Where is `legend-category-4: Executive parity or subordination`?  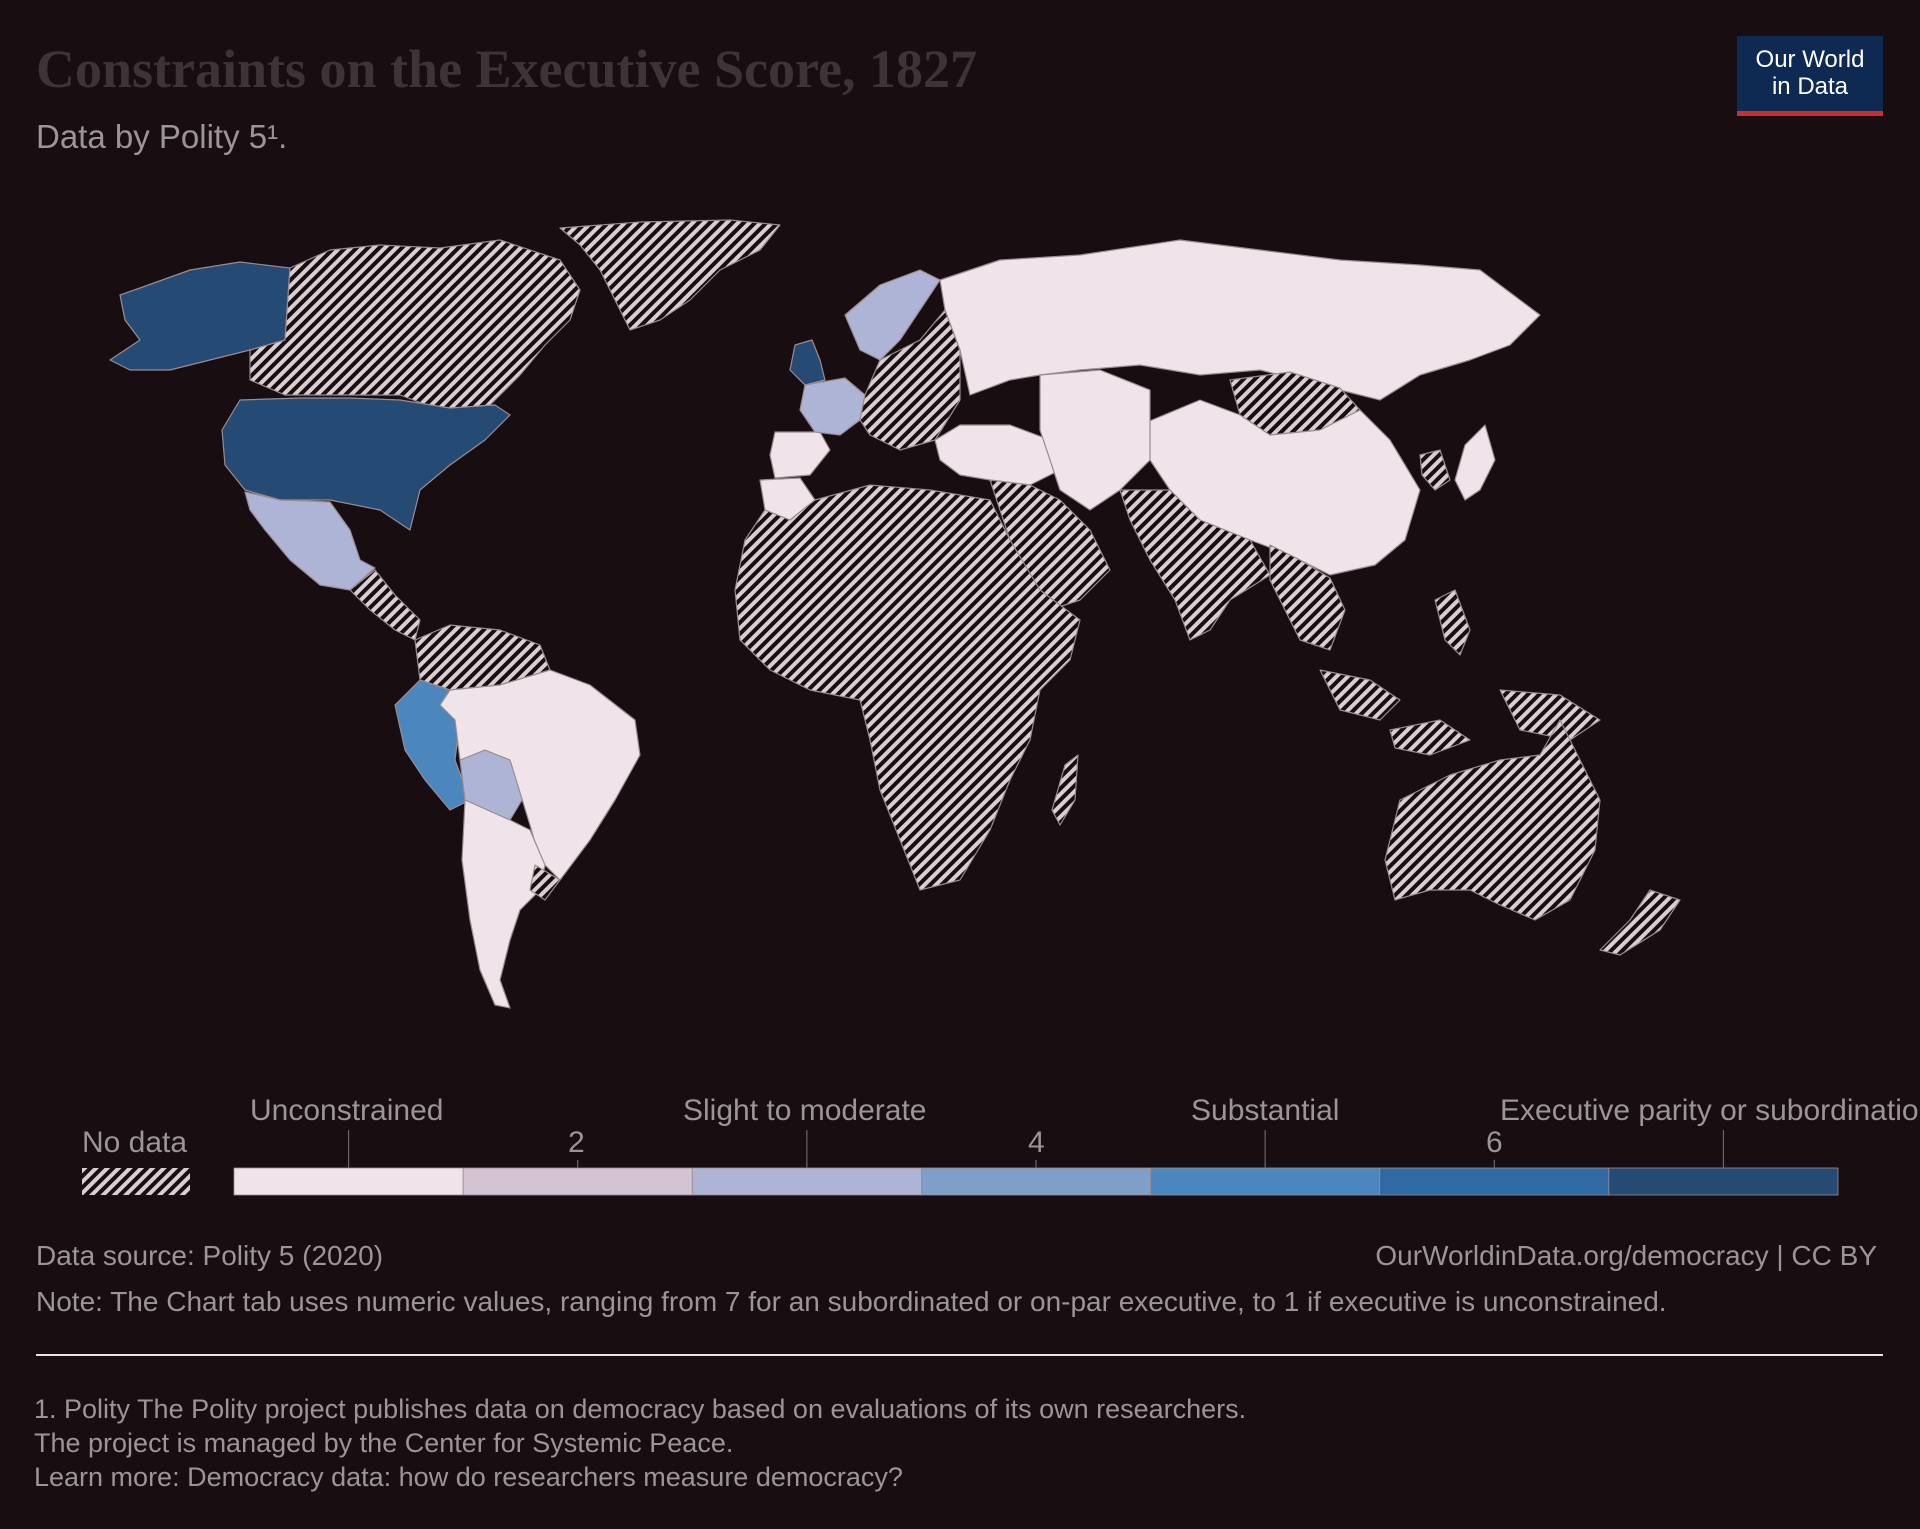 legend-category-4: Executive parity or subordination is located at coordinates (1710, 1110).